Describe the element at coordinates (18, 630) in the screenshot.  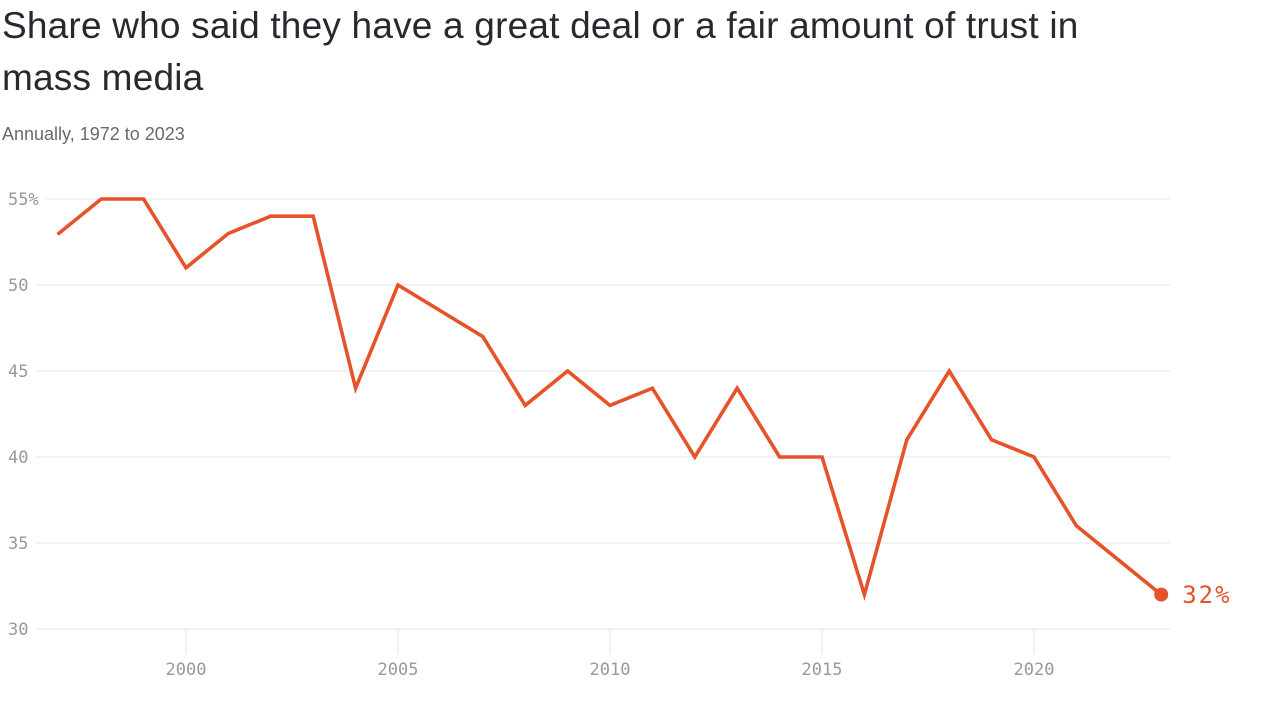
I see `y-axis-label: 30` at that location.